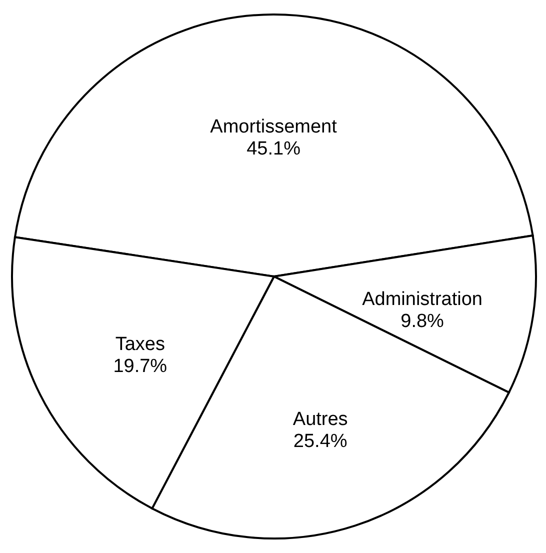 This screenshot has height=553, width=546. What do you see at coordinates (320, 419) in the screenshot?
I see `slice-label: Autres` at bounding box center [320, 419].